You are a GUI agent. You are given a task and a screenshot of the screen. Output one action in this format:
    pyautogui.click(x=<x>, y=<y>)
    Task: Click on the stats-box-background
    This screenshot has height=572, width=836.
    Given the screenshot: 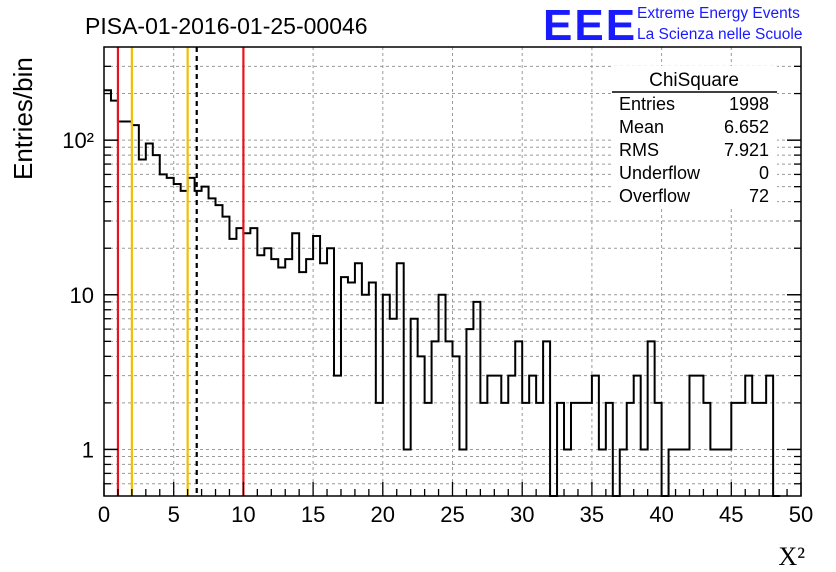 What is the action you would take?
    pyautogui.click(x=694, y=136)
    